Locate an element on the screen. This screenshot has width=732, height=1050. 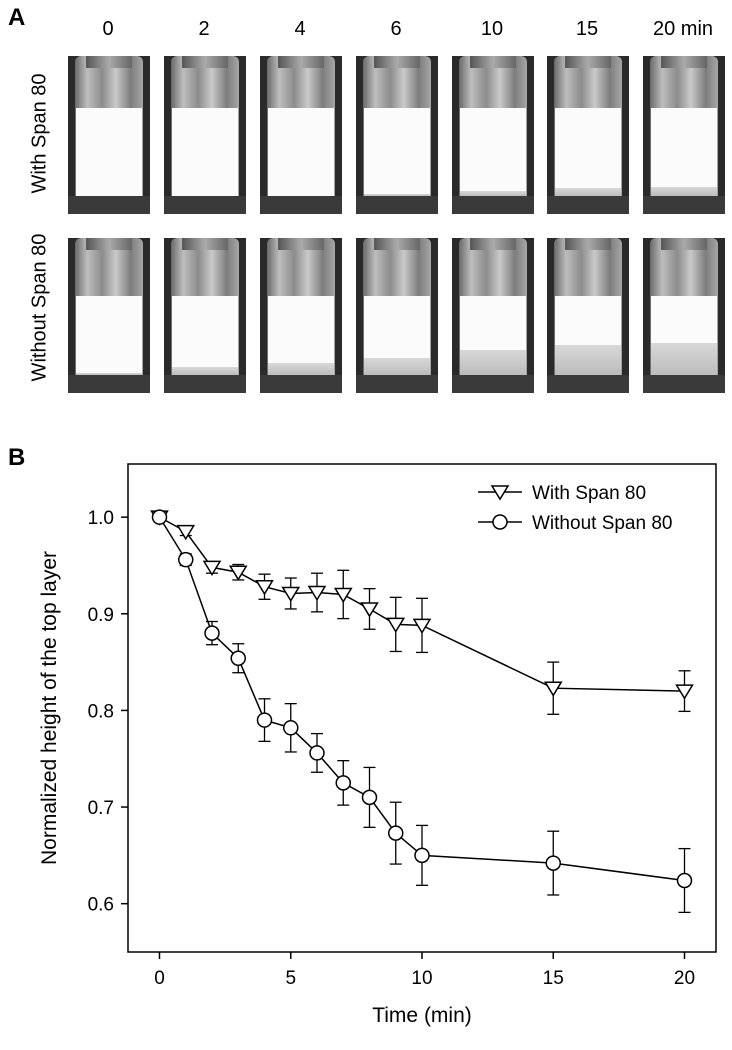
panel-a-label: A is located at coordinates (17, 17).